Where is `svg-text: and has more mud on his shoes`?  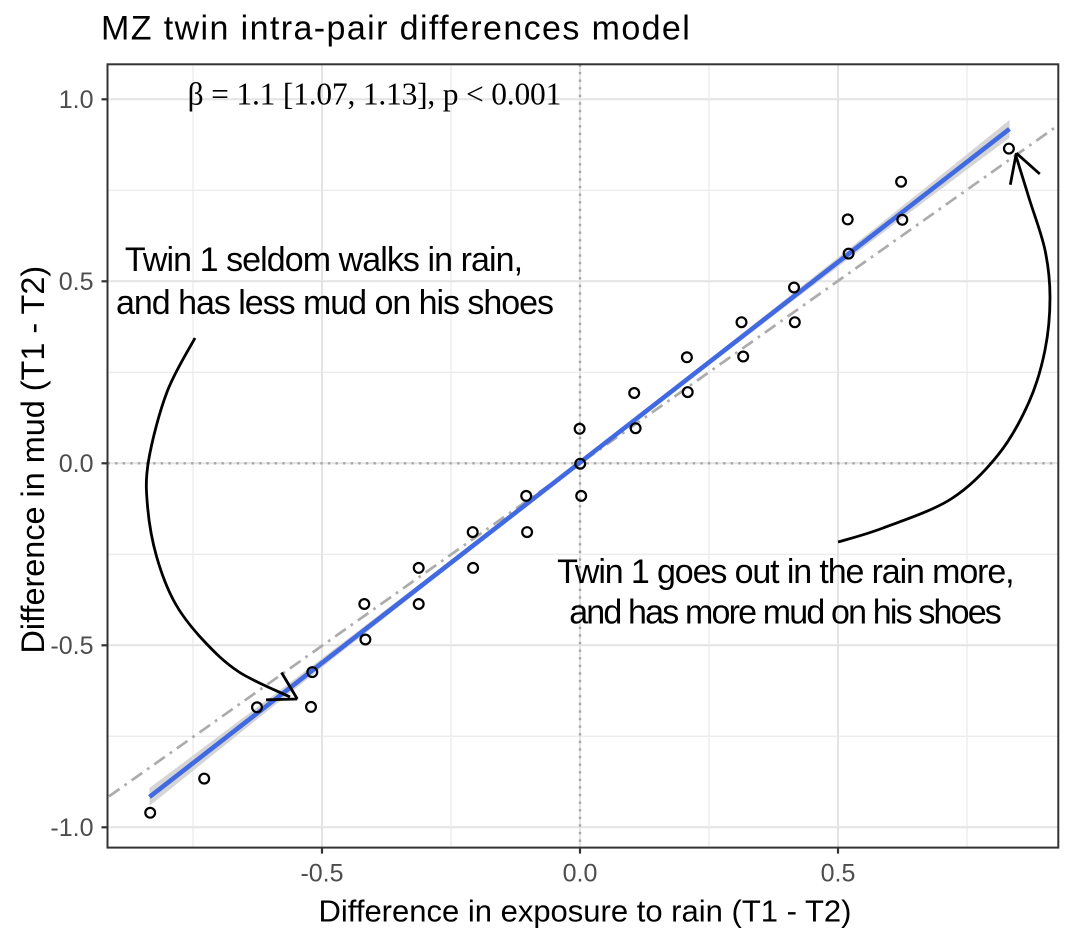 svg-text: and has more mud on his shoes is located at coordinates (785, 612).